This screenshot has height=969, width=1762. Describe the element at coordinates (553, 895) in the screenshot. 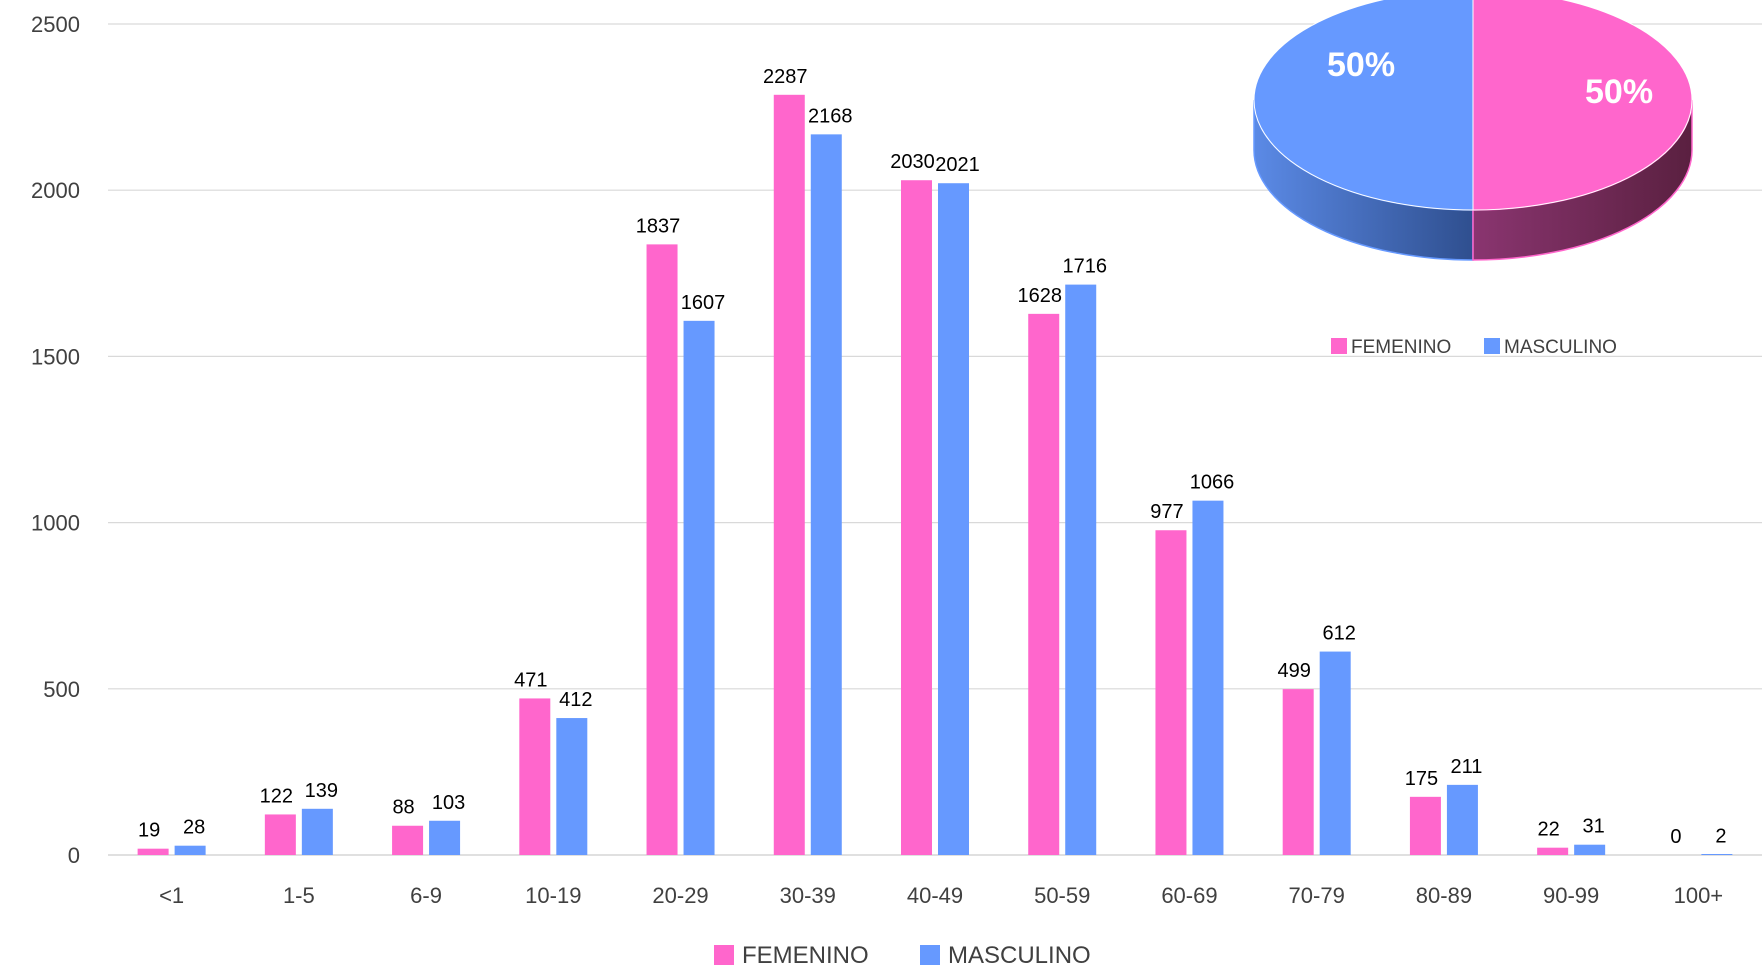

I see `x-tick-label: 10-19` at that location.